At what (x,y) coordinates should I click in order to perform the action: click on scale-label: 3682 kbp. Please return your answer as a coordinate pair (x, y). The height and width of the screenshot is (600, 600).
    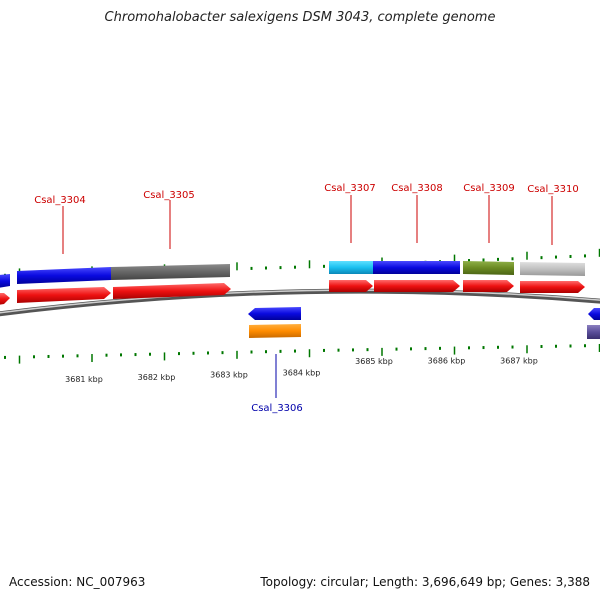
    Looking at the image, I should click on (157, 377).